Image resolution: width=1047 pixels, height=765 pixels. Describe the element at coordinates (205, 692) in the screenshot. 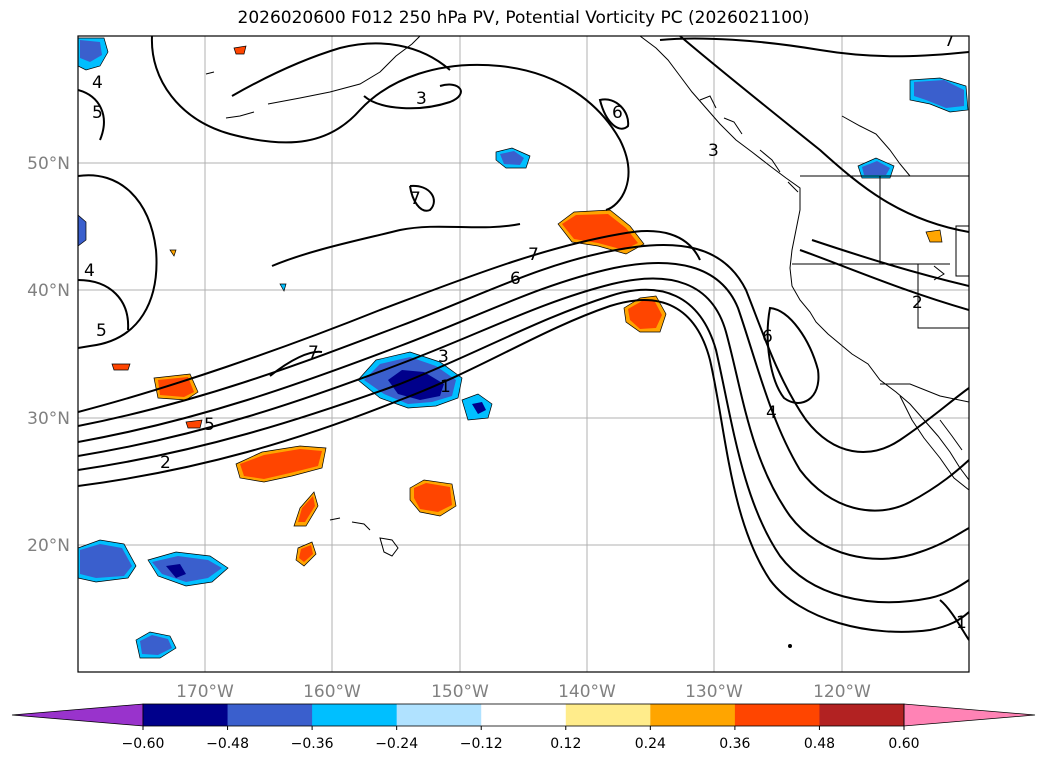

I see `lon-label: 170°W` at that location.